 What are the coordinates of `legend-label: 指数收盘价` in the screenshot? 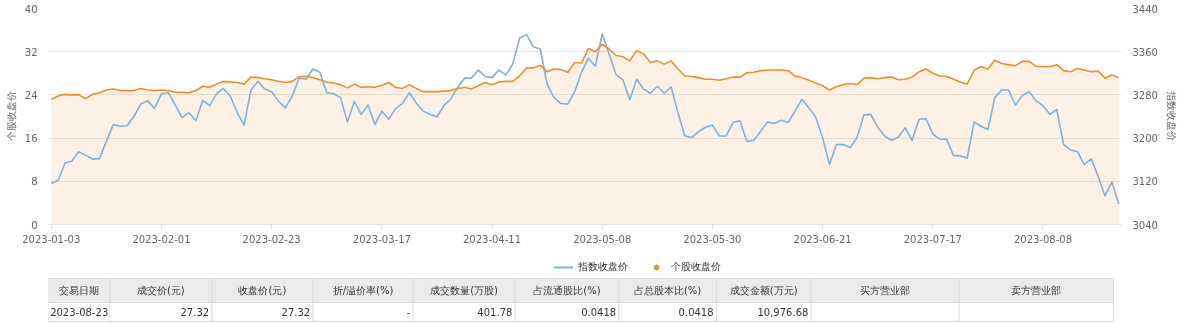 It's located at (602, 267).